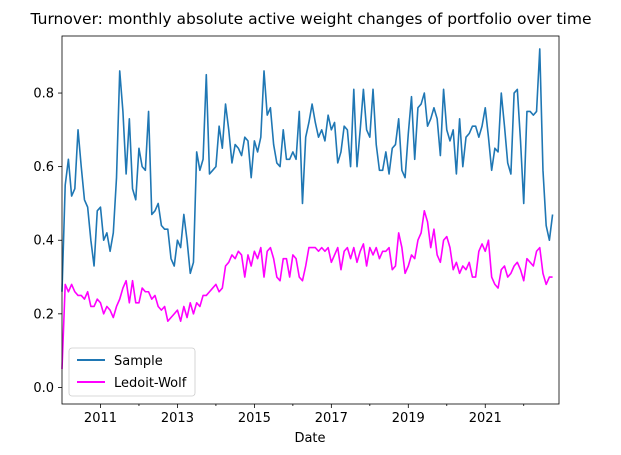 Image resolution: width=621 pixels, height=455 pixels. What do you see at coordinates (43, 167) in the screenshot?
I see `y-tick-label: 0.6` at bounding box center [43, 167].